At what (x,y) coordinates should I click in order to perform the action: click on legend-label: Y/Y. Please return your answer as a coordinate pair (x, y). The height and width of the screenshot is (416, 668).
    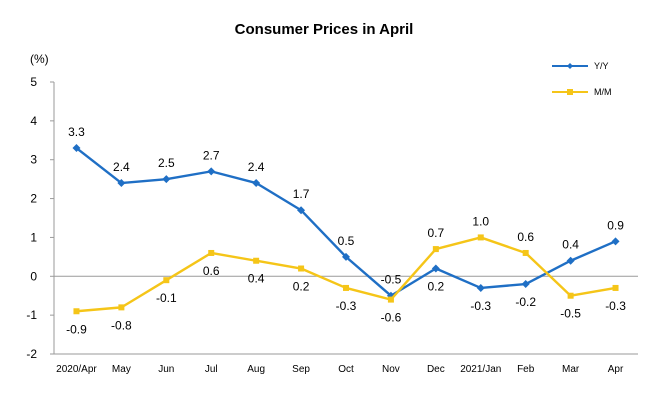
    Looking at the image, I should click on (601, 66).